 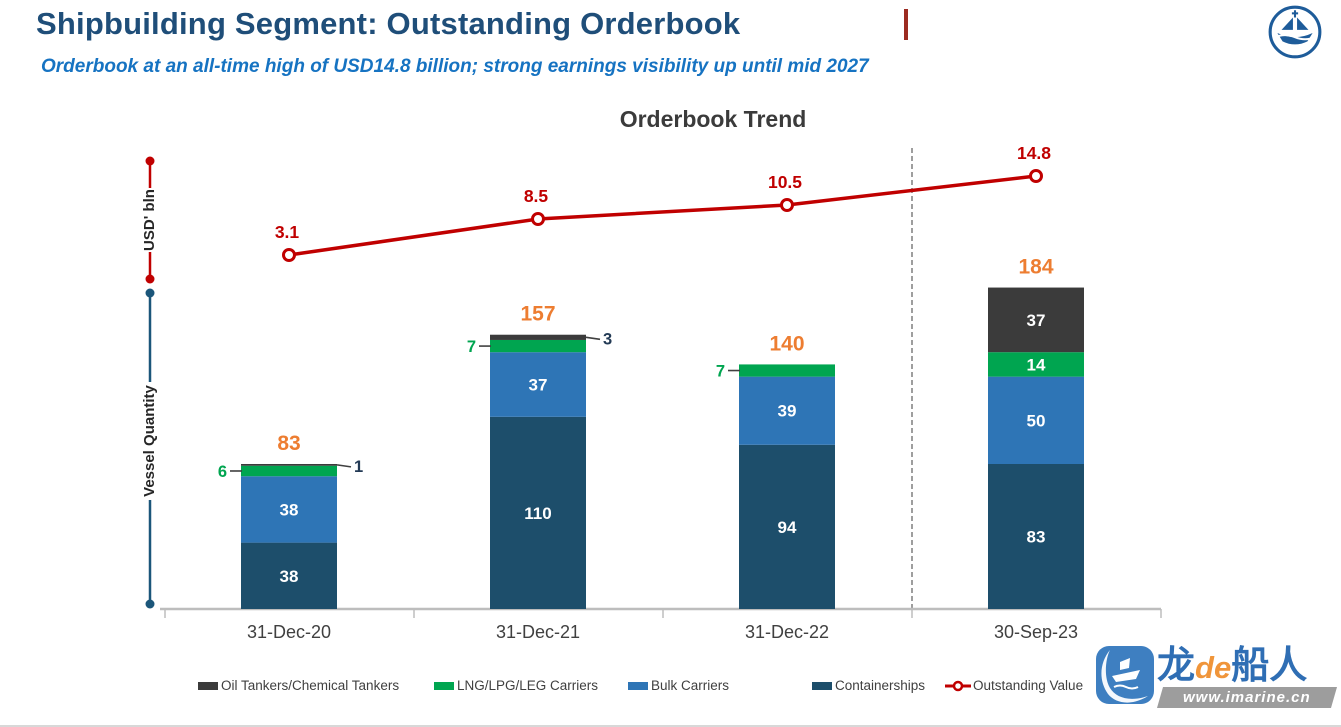 I want to click on segment-value-label: 83, so click(x=1036, y=536).